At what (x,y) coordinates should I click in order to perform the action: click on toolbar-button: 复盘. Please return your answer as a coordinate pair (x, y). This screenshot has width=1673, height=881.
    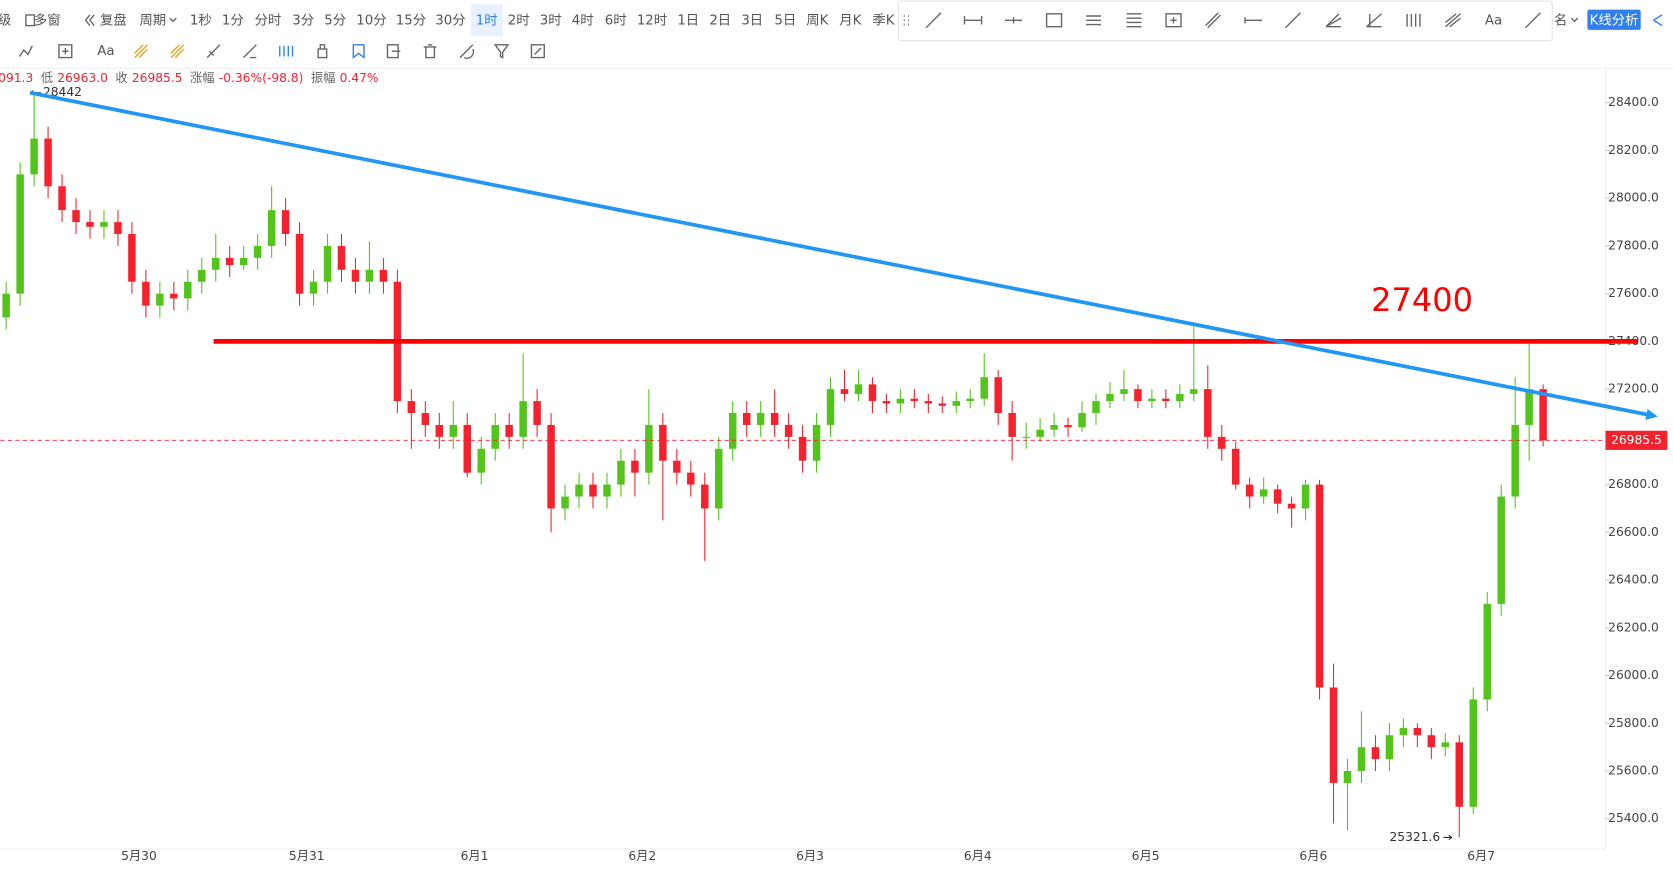
    Looking at the image, I should click on (113, 19).